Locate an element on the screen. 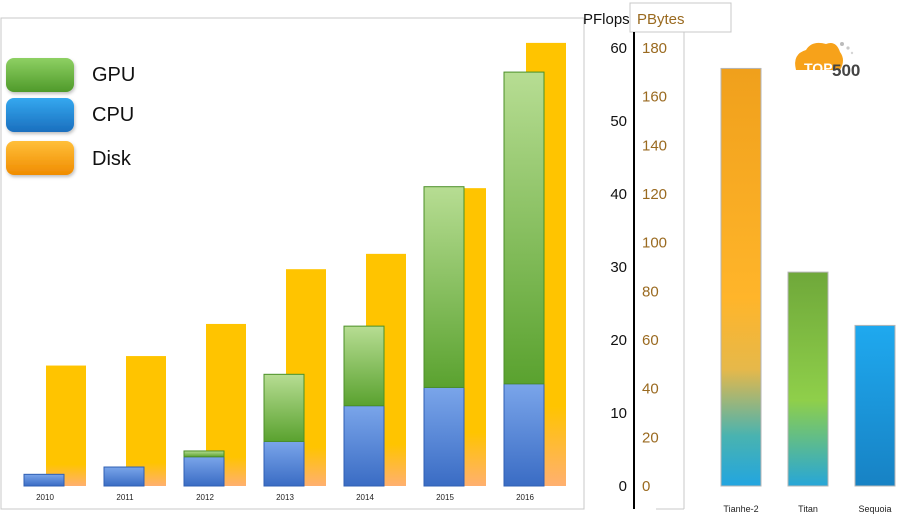 The width and height of the screenshot is (903, 523). system-label: Titan is located at coordinates (808, 509).